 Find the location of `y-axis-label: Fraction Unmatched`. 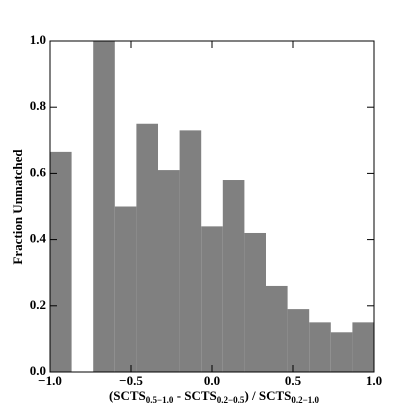

y-axis-label: Fraction Unmatched is located at coordinates (17, 207).